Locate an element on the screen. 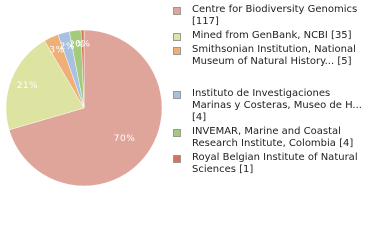  legend-label: Mined from GenBank, NCBI [35] is located at coordinates (272, 35).